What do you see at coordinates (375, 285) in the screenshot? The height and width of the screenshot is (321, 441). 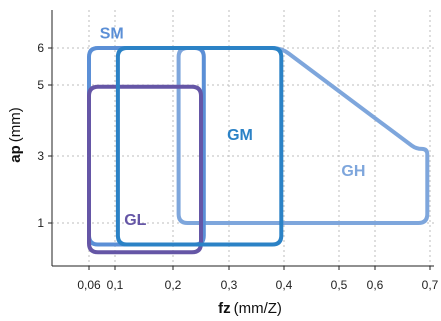 I see `x-tick-label: 0,6` at bounding box center [375, 285].